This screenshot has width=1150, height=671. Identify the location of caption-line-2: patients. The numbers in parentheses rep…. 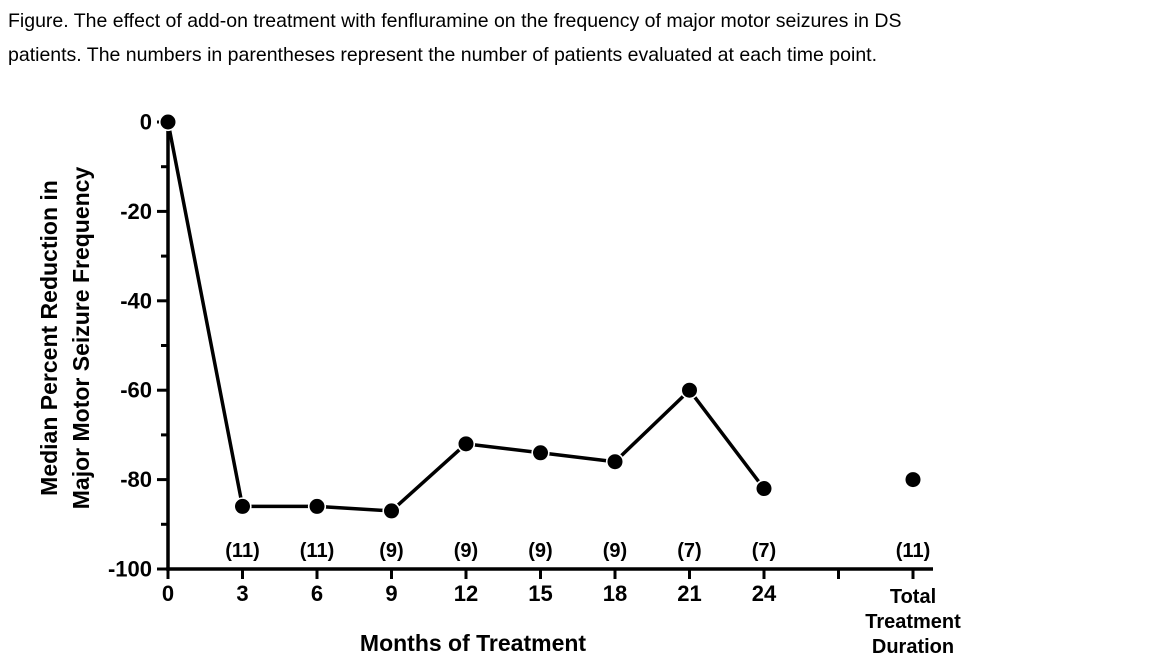
(443, 55).